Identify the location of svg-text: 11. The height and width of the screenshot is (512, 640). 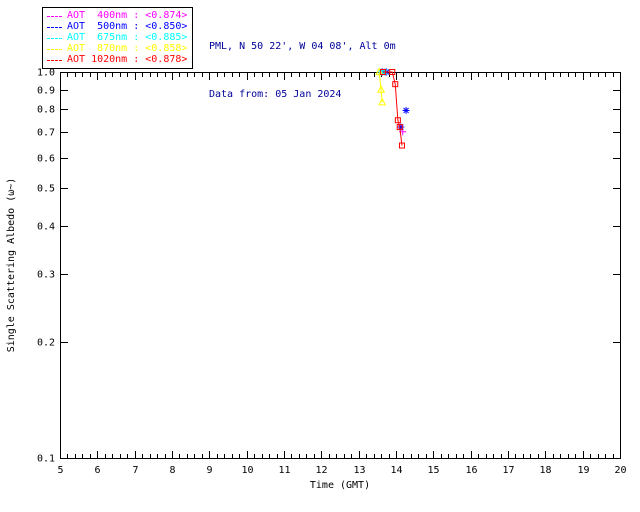
(284, 470).